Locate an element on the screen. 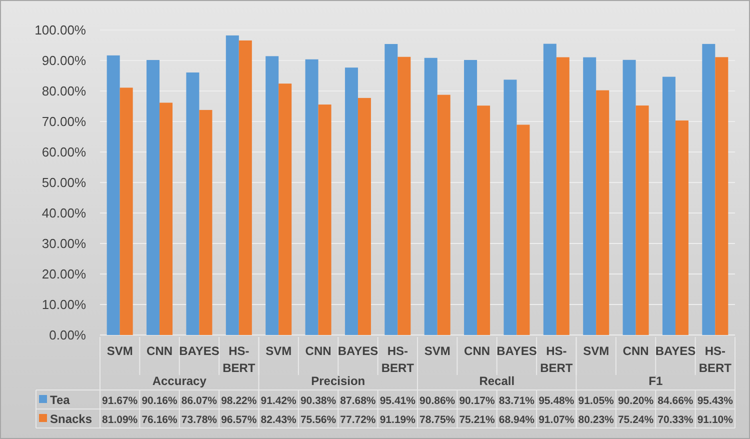  data-label: 91.42% is located at coordinates (279, 401).